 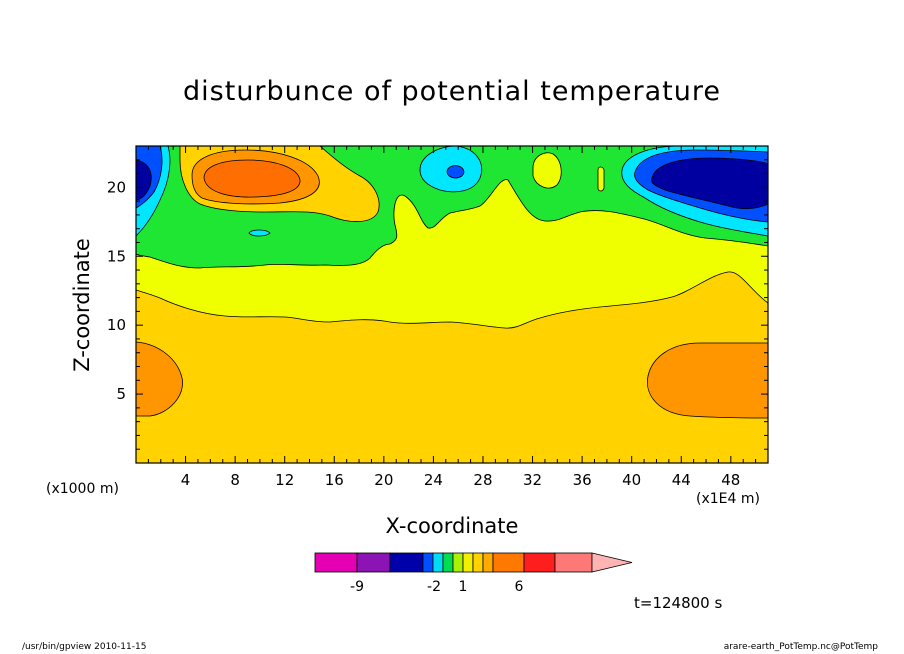 What do you see at coordinates (84, 647) in the screenshot?
I see `footer-command: /usr/bin/gpview 2010-11-15` at bounding box center [84, 647].